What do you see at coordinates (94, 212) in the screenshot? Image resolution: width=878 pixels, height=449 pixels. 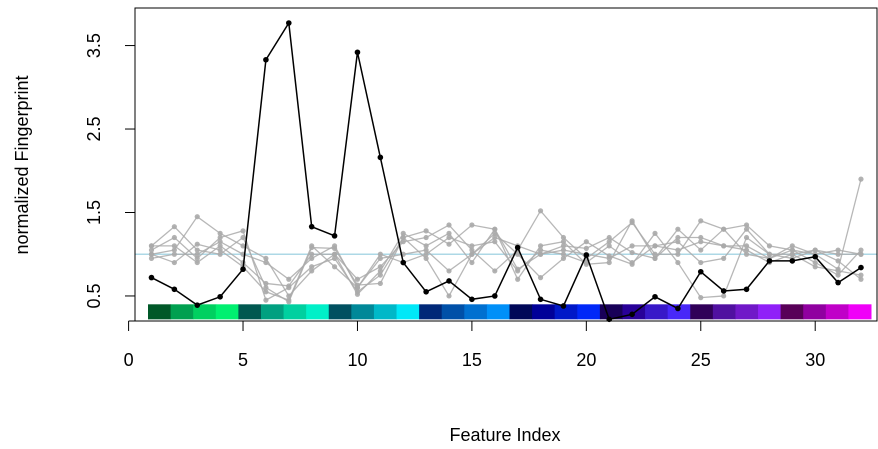 I see `y-tick-label: 1.5` at bounding box center [94, 212].